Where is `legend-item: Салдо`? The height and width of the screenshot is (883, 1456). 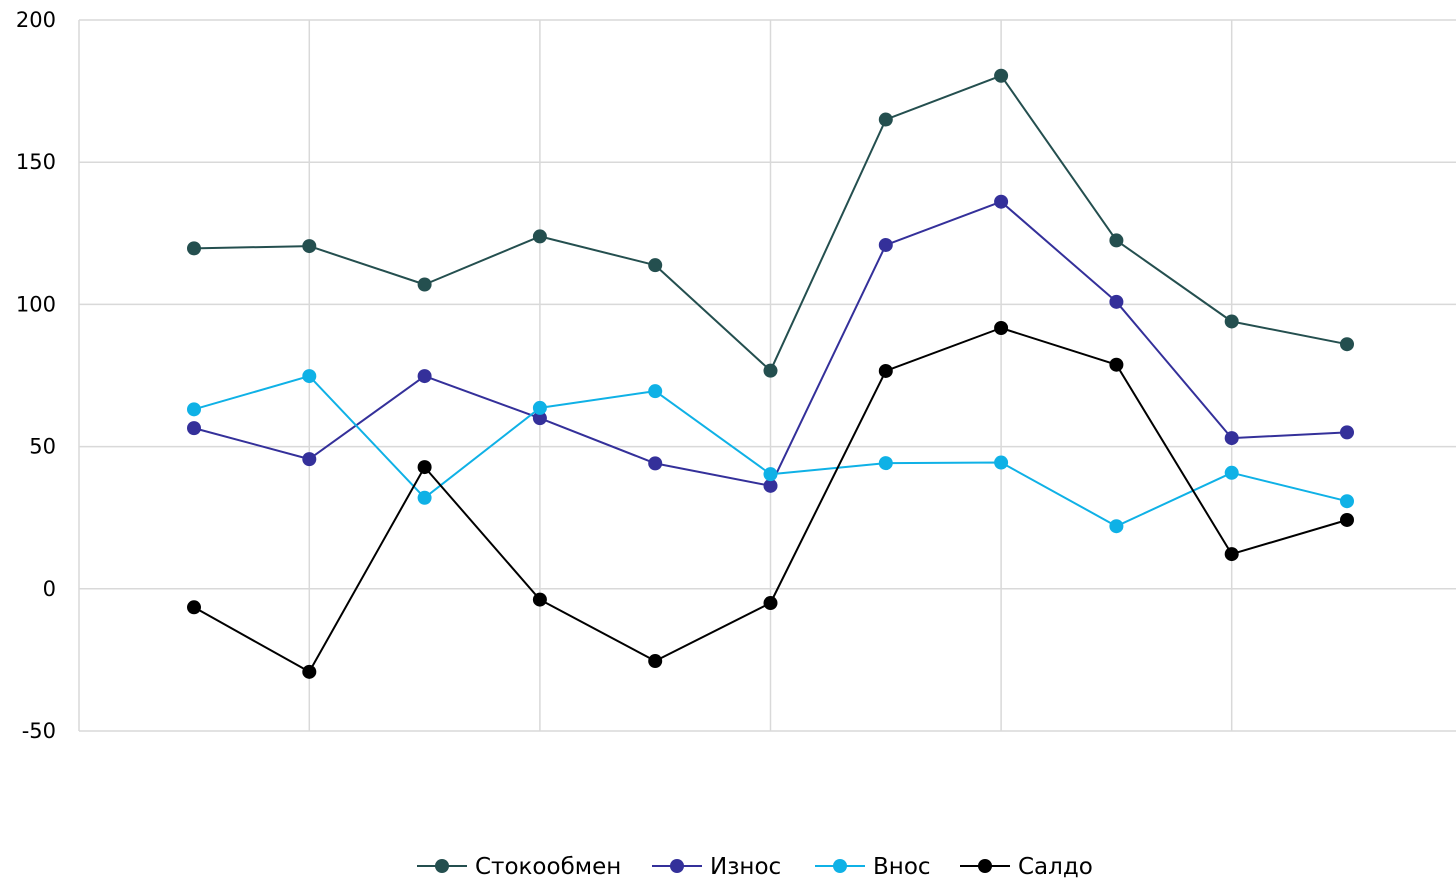
legend-item: Салдо is located at coordinates (1026, 867).